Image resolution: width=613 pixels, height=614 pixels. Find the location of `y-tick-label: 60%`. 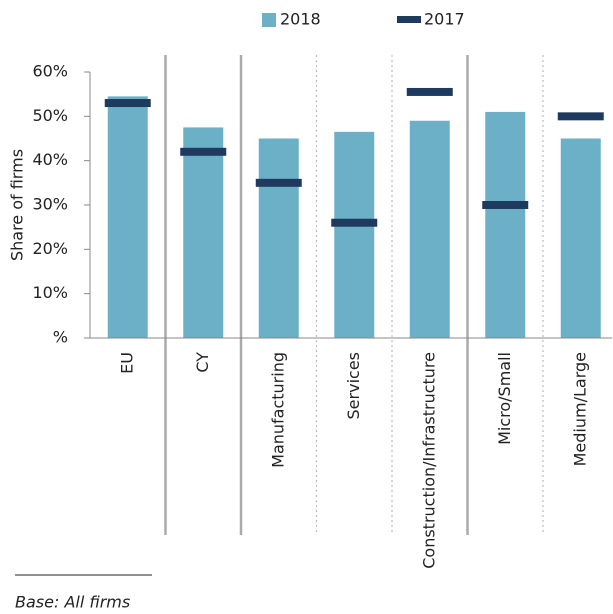

y-tick-label: 60% is located at coordinates (50, 71).